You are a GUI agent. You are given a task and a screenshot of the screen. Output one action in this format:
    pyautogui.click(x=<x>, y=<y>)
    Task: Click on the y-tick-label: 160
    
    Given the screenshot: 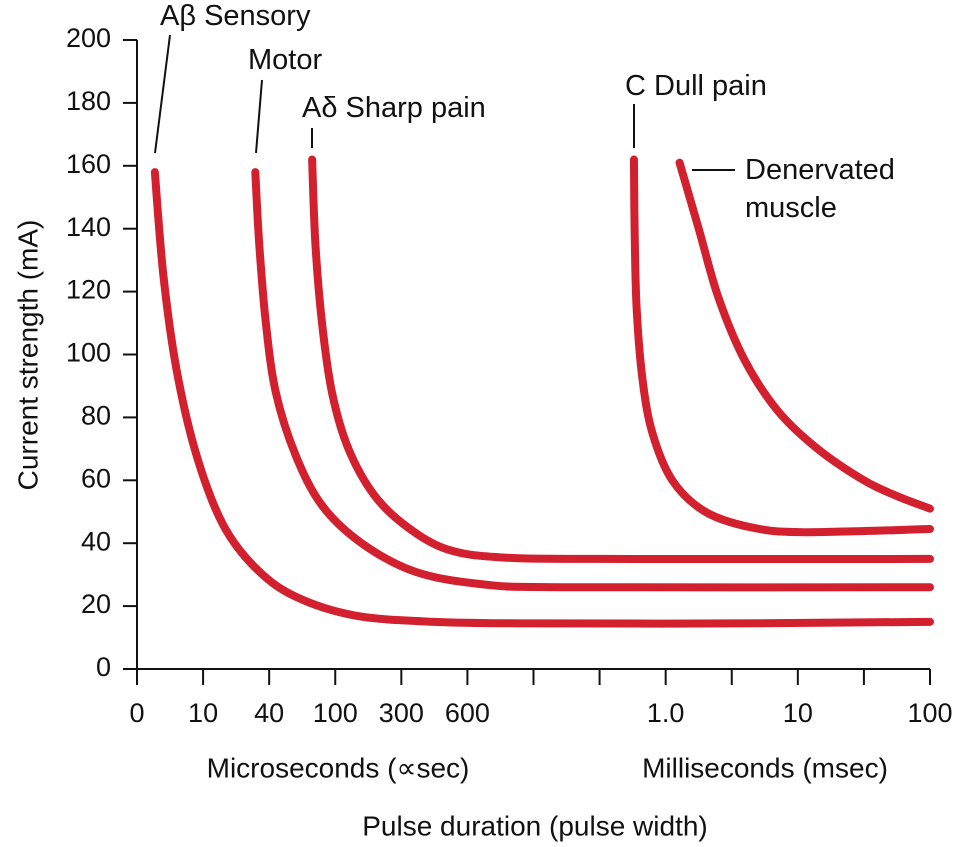 What is the action you would take?
    pyautogui.click(x=88, y=164)
    